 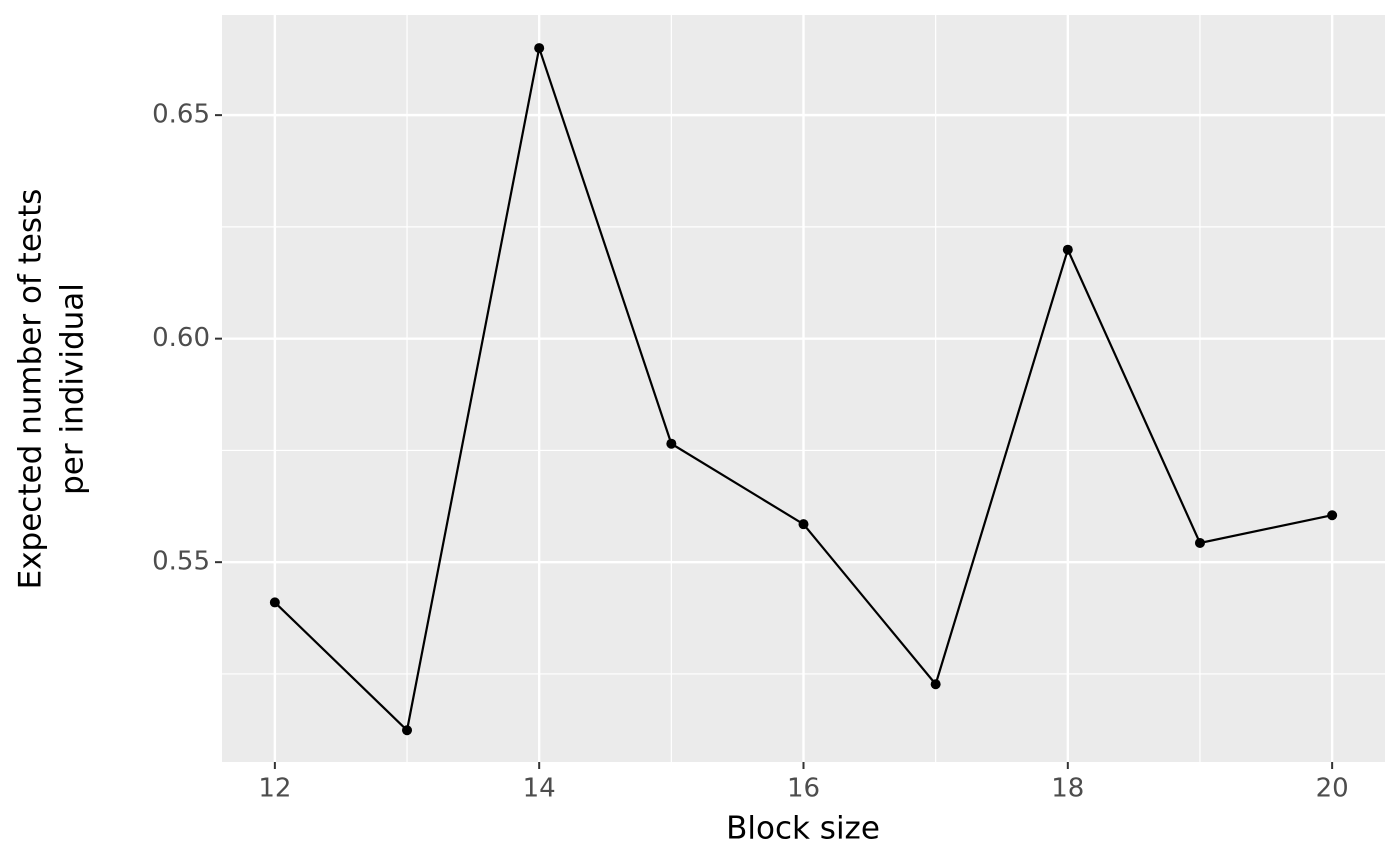 I want to click on x-axis-title: Block size, so click(x=803, y=829).